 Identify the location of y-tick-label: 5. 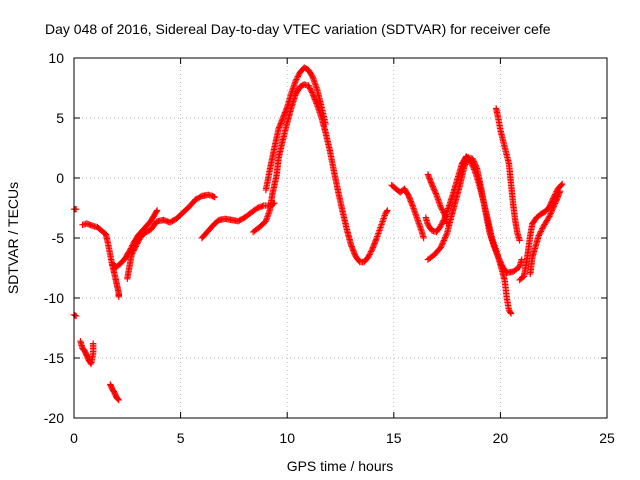
(60, 118).